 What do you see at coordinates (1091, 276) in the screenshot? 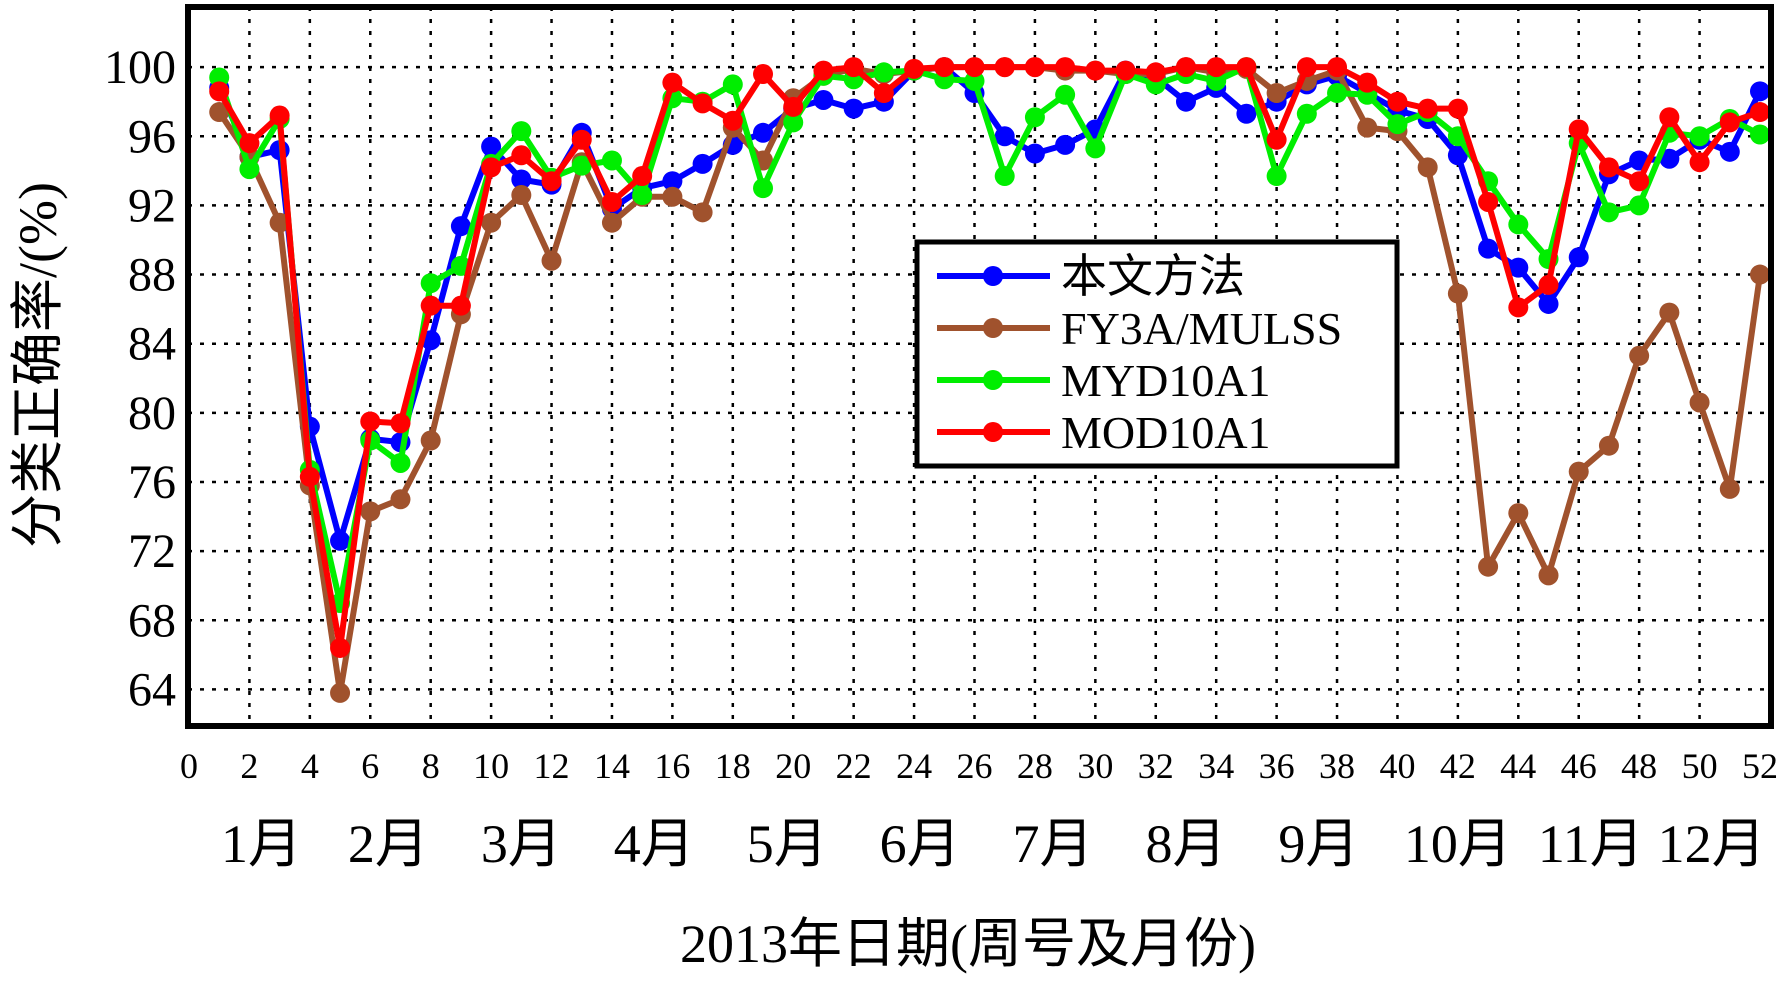
I see `legend-item: 本文方法` at bounding box center [1091, 276].